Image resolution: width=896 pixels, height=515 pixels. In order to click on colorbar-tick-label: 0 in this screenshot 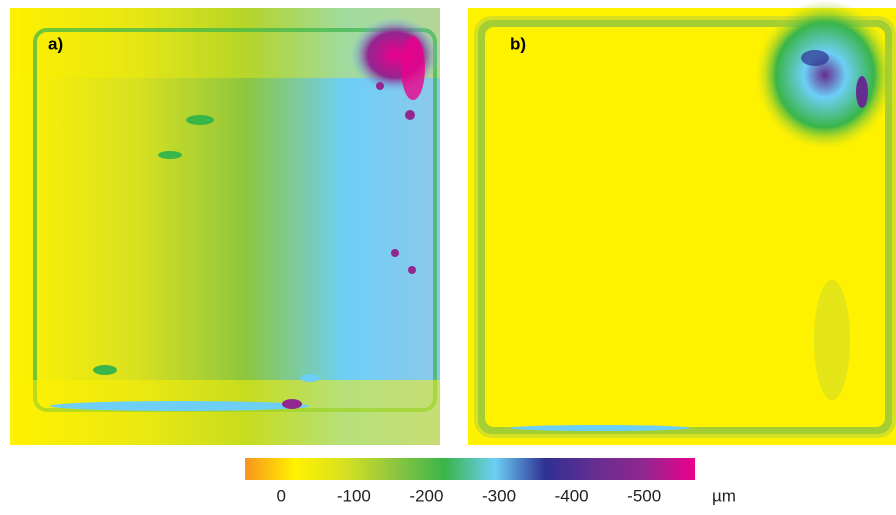, I will do `click(281, 495)`.